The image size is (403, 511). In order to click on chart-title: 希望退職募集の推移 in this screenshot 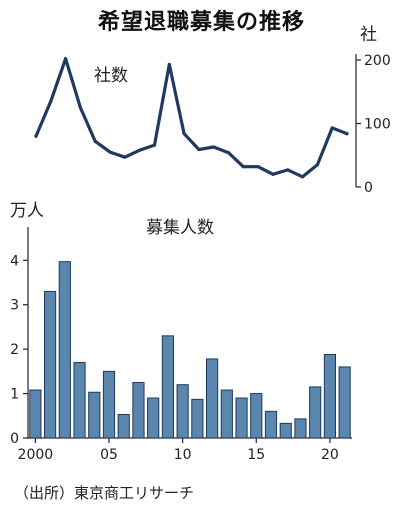, I will do `click(201, 22)`.